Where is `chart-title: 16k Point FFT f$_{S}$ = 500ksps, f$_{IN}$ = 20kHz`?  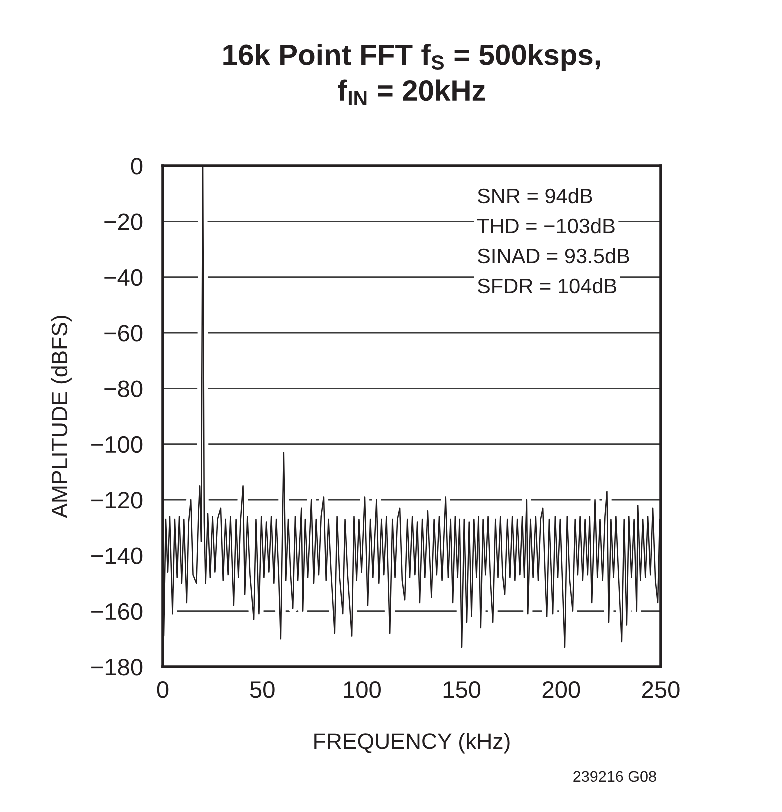
chart-title: 16k Point FFT f$_{S}$ = 500ksps, f$_{IN}$ = 20kHz is located at coordinates (412, 75).